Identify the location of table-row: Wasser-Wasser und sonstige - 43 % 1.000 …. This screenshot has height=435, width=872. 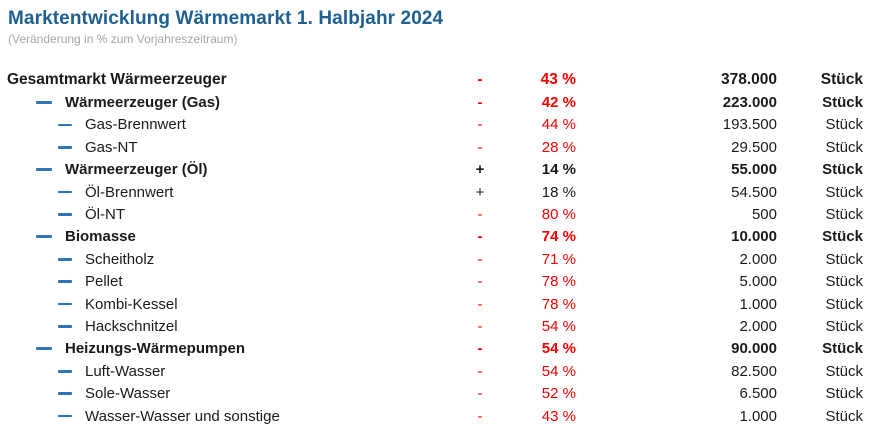
(436, 416).